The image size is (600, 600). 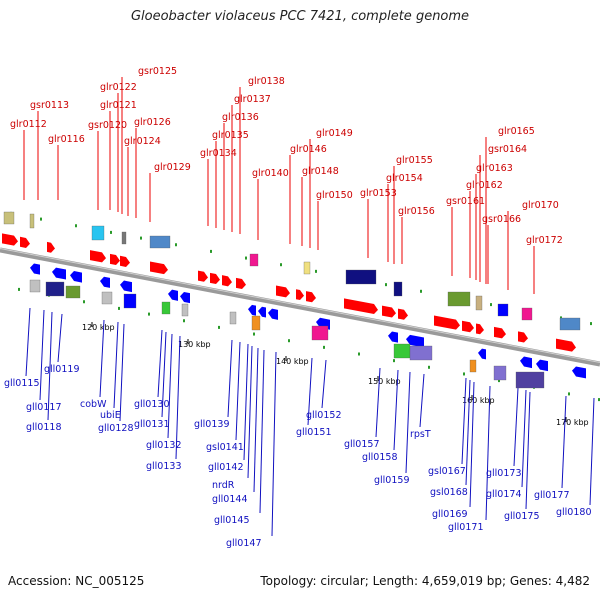 I want to click on forward-gene-label: gsr0125, so click(x=157, y=71).